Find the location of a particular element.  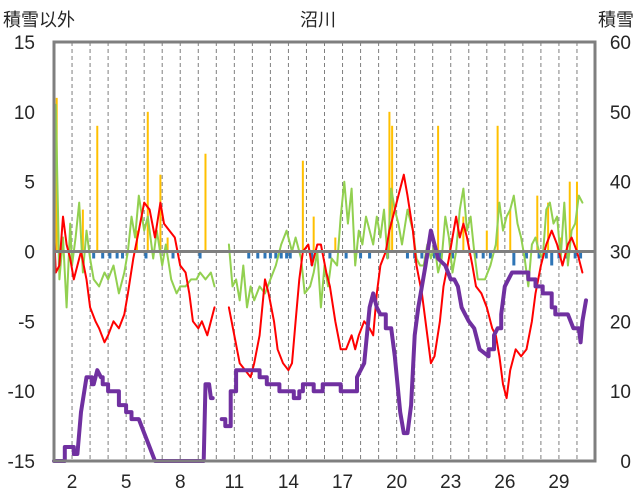

x-tick-label: 17 is located at coordinates (342, 482).